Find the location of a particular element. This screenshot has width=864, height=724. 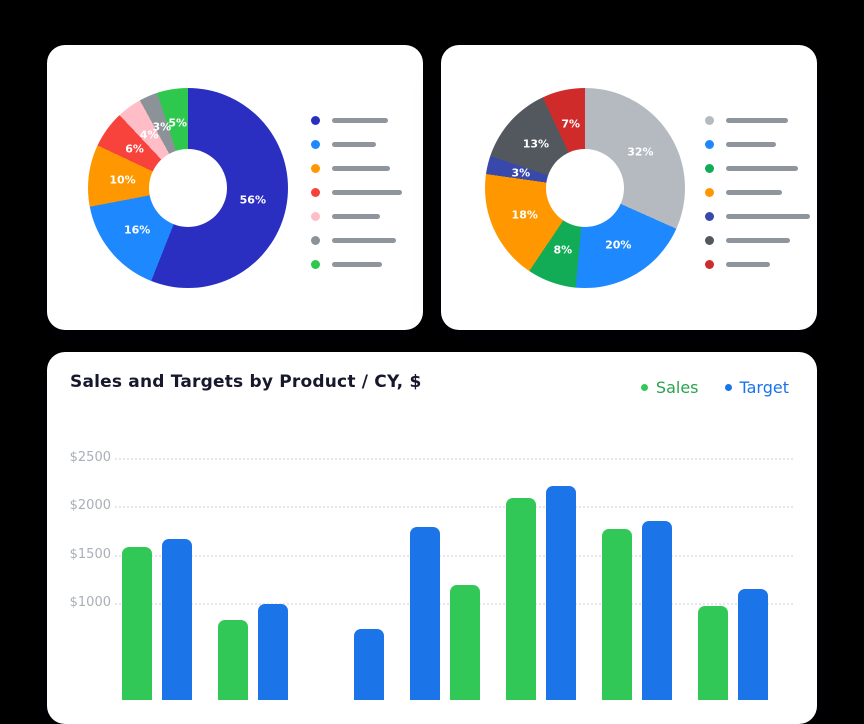

bar-chart-title: Sales and Targets by Product / CY, $ is located at coordinates (246, 382).